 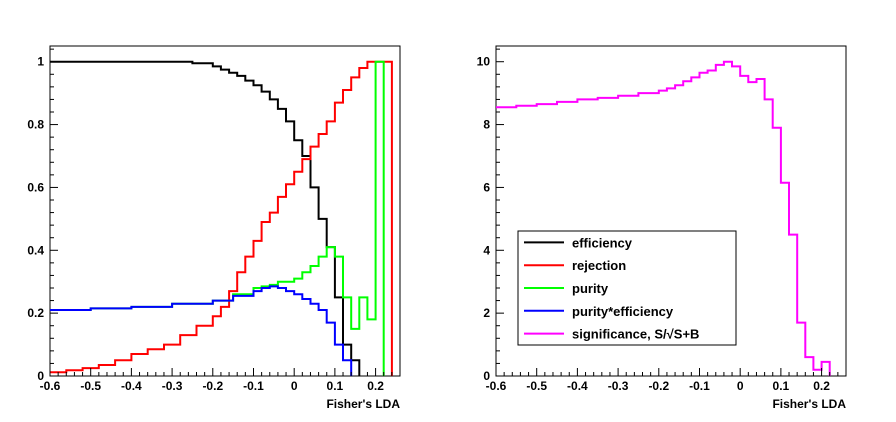 What do you see at coordinates (577, 386) in the screenshot?
I see `right-x-tick-label: -0.4` at bounding box center [577, 386].